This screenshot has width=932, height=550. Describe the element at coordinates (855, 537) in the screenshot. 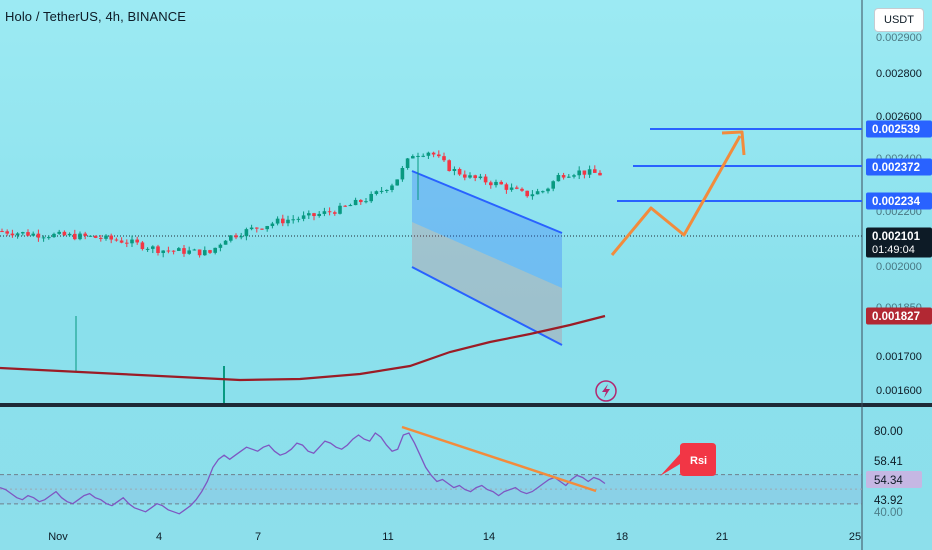

I see `x-tick-label: 25` at that location.